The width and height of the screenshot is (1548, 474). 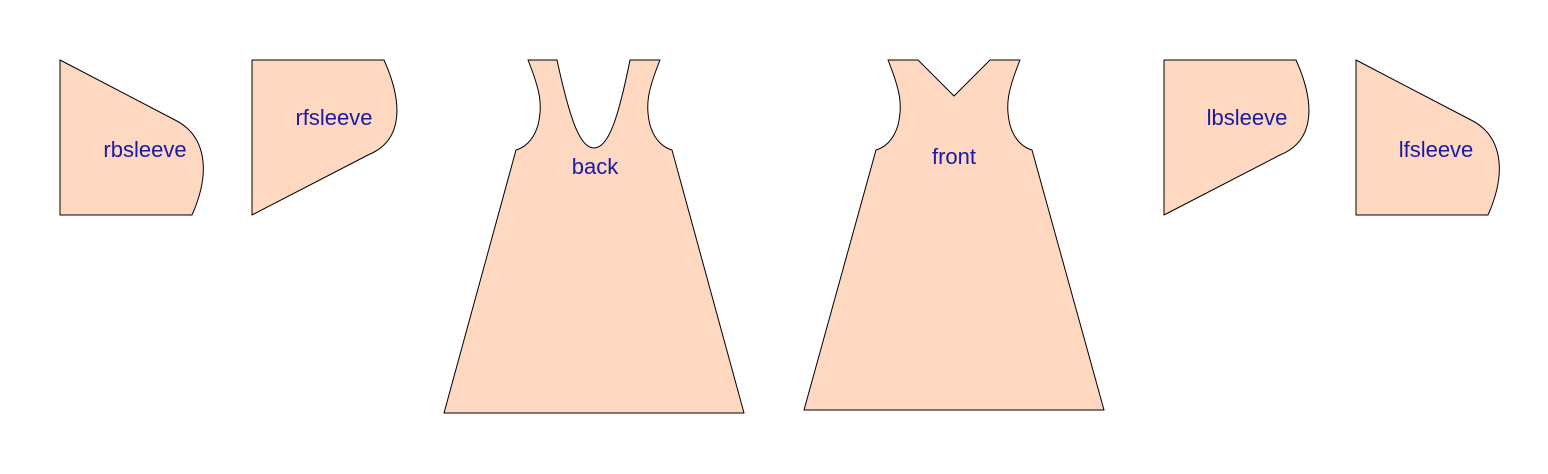 What do you see at coordinates (333, 117) in the screenshot?
I see `piece-rfsleeve-label: rfsleeve` at bounding box center [333, 117].